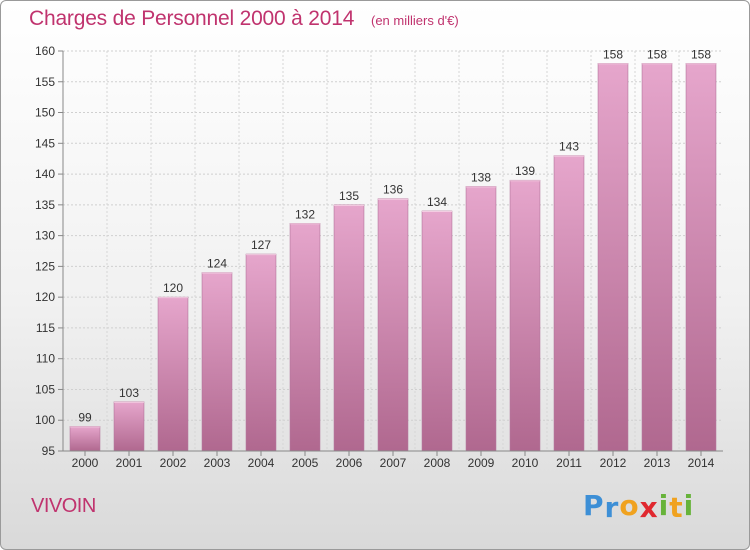 This screenshot has height=550, width=750. Describe the element at coordinates (393, 463) in the screenshot. I see `x-tick-label: 2007` at that location.